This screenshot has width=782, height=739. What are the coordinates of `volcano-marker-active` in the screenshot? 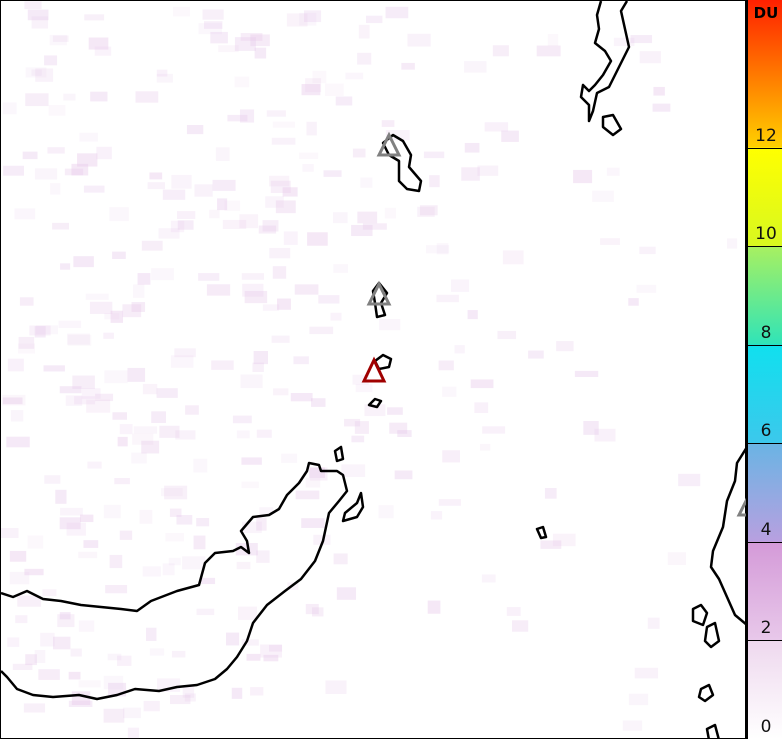 It's located at (374, 369).